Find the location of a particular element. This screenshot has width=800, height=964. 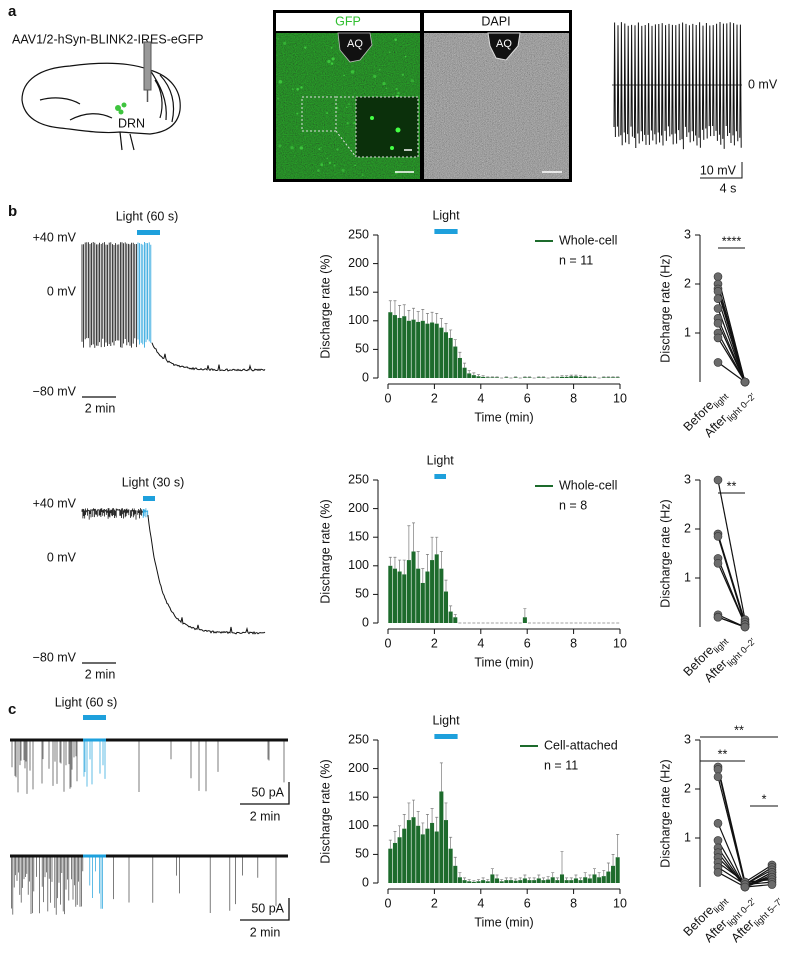

legend-label: Cell-attached is located at coordinates (581, 745).